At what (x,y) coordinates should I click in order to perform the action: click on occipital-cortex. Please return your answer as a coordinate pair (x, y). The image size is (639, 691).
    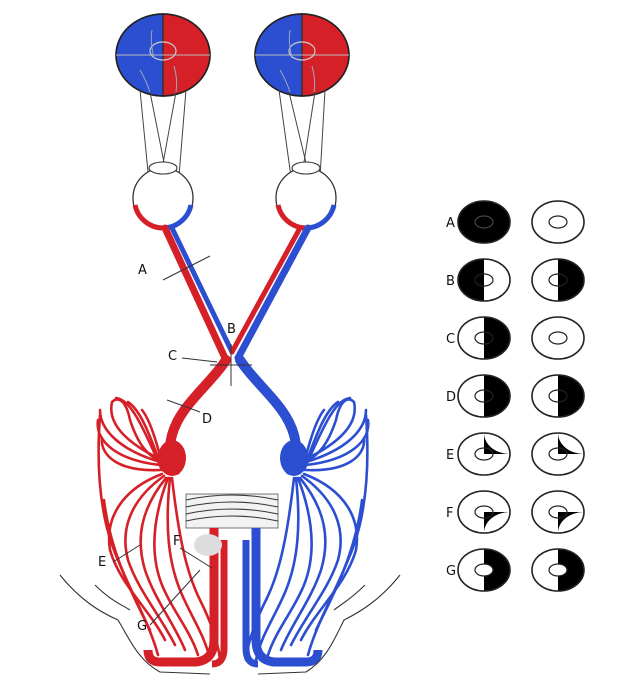
    Looking at the image, I should click on (233, 580).